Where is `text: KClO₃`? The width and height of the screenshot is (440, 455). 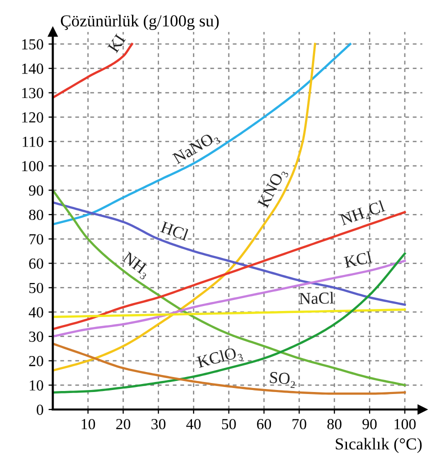 text: KClO₃ is located at coordinates (220, 358).